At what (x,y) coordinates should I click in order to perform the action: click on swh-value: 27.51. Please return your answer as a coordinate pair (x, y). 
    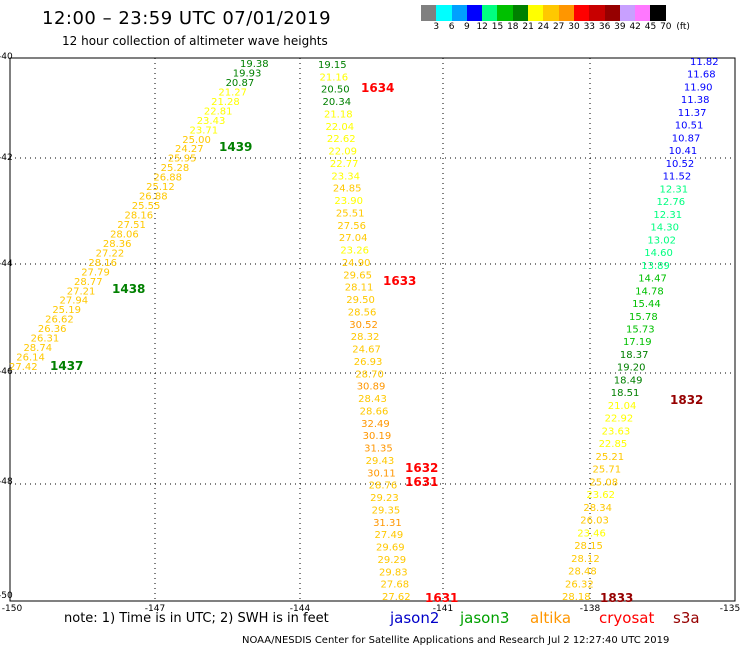
    Looking at the image, I should click on (131, 225).